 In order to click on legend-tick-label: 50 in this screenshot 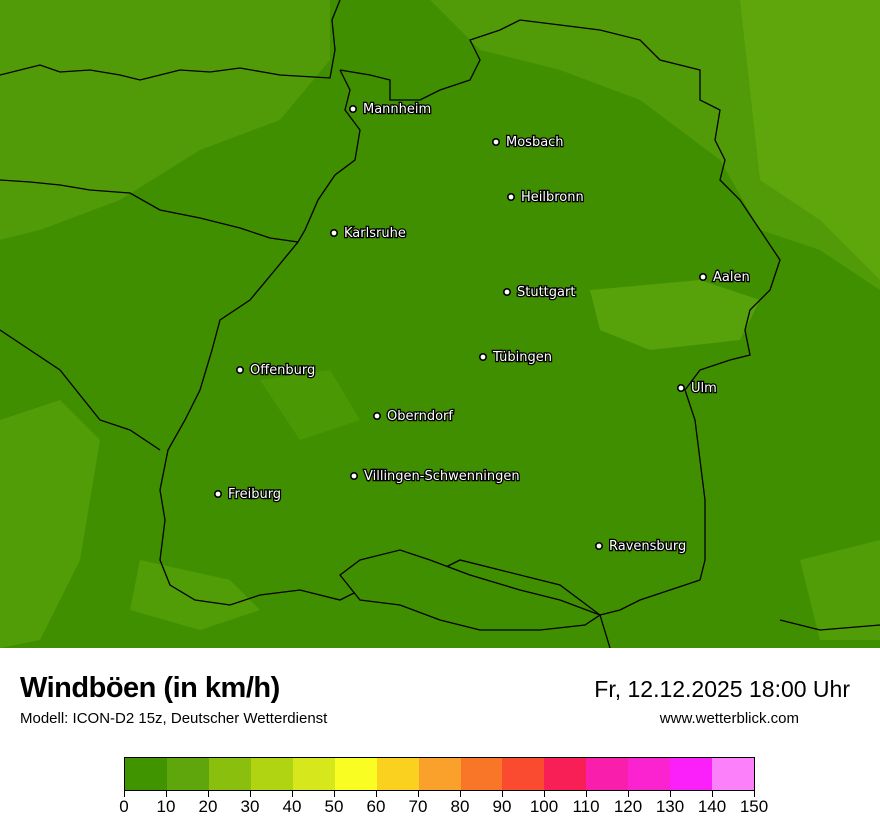, I will do `click(334, 806)`.